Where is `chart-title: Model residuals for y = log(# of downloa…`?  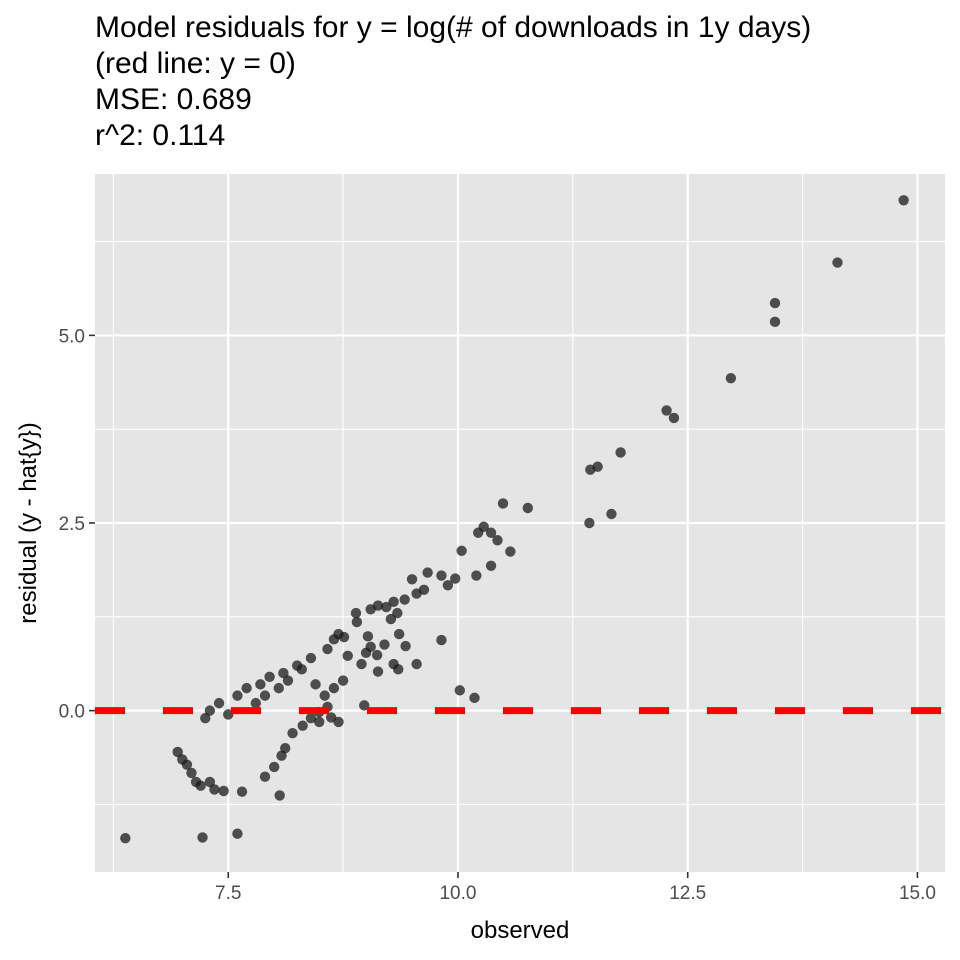
chart-title: Model residuals for y = log(# of downloa… is located at coordinates (453, 82).